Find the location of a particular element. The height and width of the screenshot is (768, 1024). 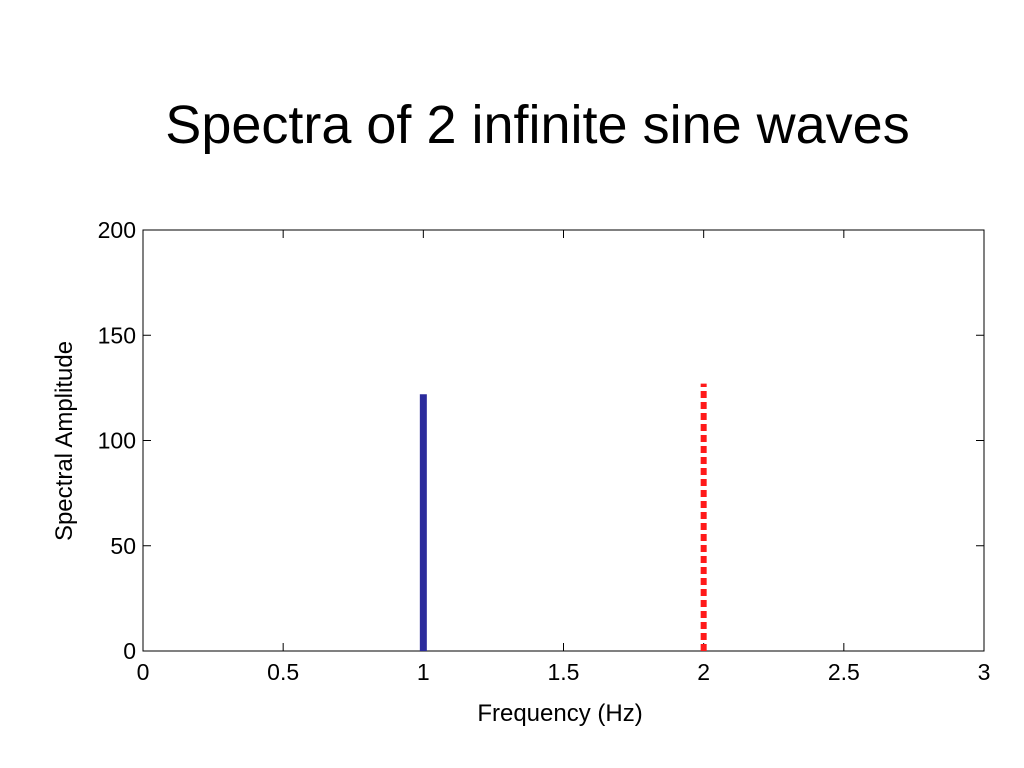

slide-title: Spectra of 2 infinite sine waves is located at coordinates (537, 125).